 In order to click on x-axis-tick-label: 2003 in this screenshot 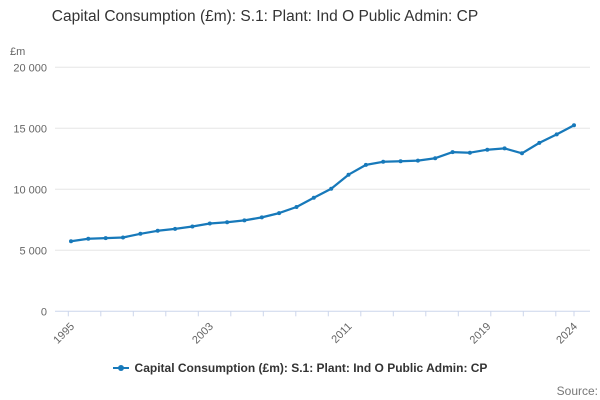, I will do `click(203, 334)`.